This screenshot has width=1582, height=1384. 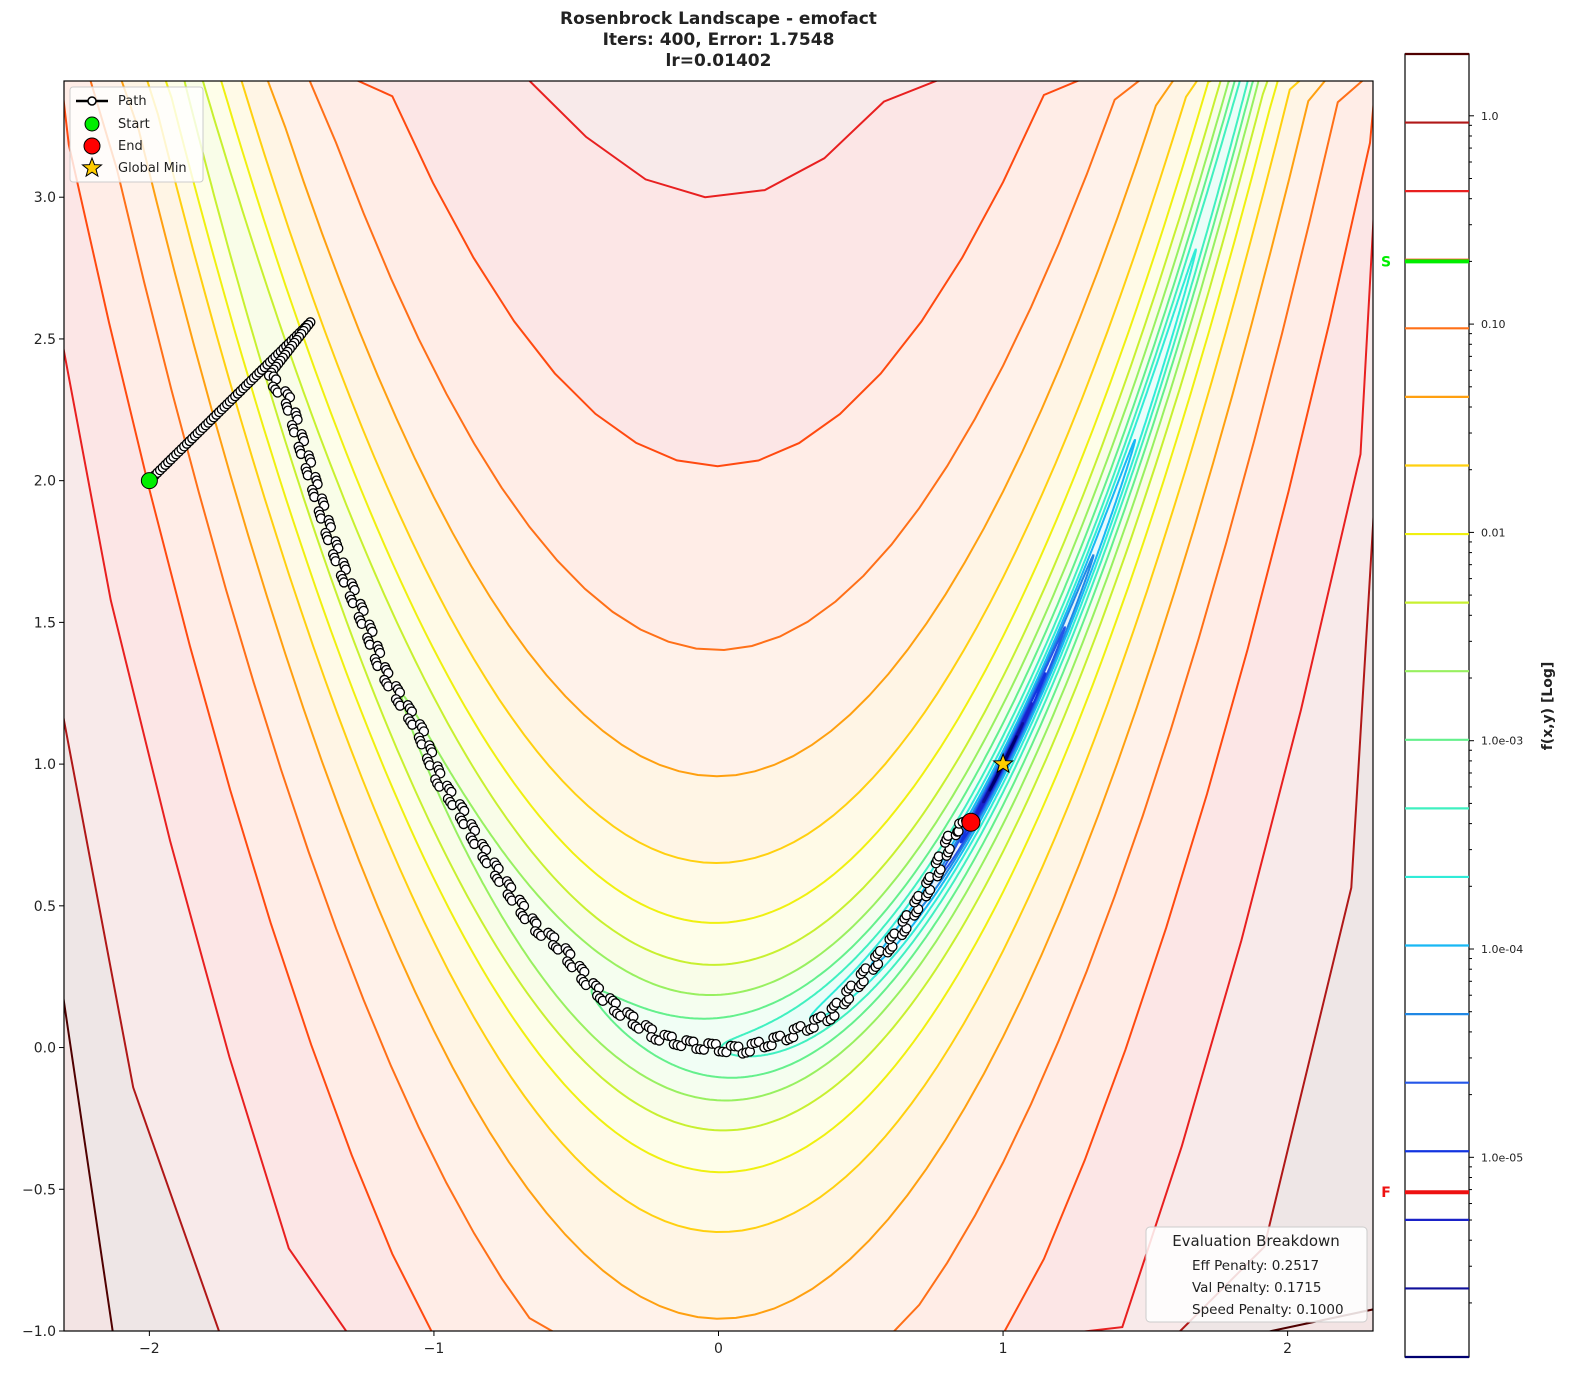 What do you see at coordinates (39, 1332) in the screenshot?
I see `y-tick-label: −1.0` at bounding box center [39, 1332].